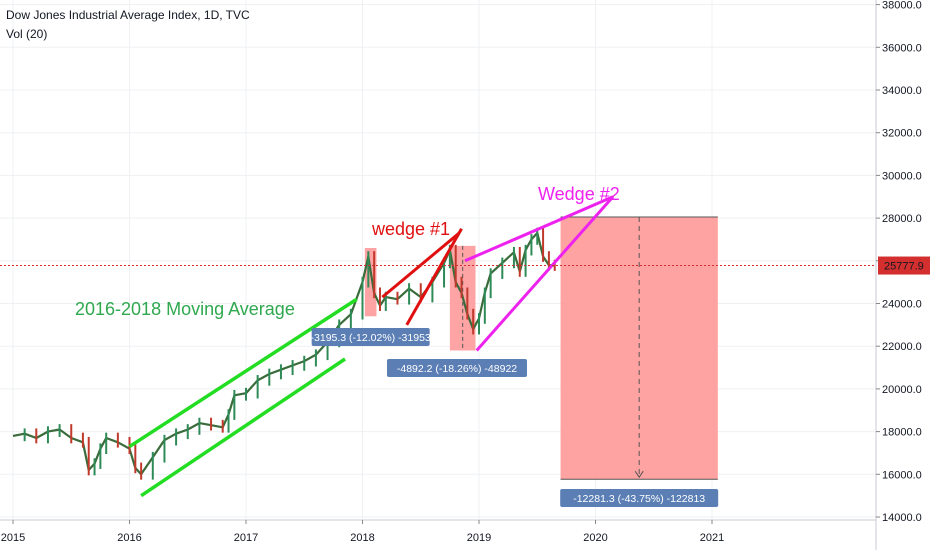  I want to click on measure-label-3-bg, so click(639, 498).